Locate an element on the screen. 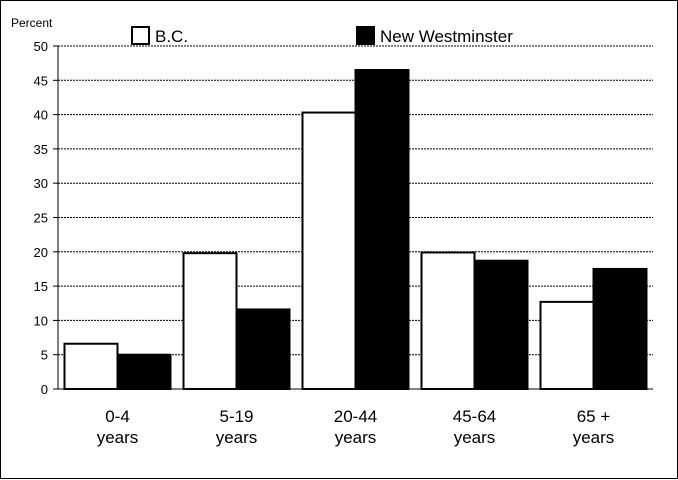 The width and height of the screenshot is (678, 480). x-category-label: 45-64 years is located at coordinates (474, 427).